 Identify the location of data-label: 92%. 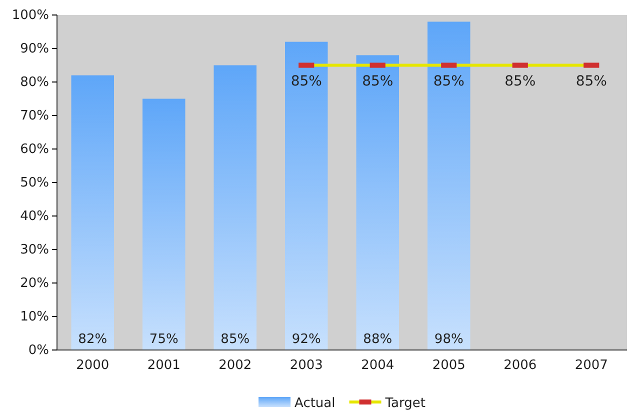
(306, 339).